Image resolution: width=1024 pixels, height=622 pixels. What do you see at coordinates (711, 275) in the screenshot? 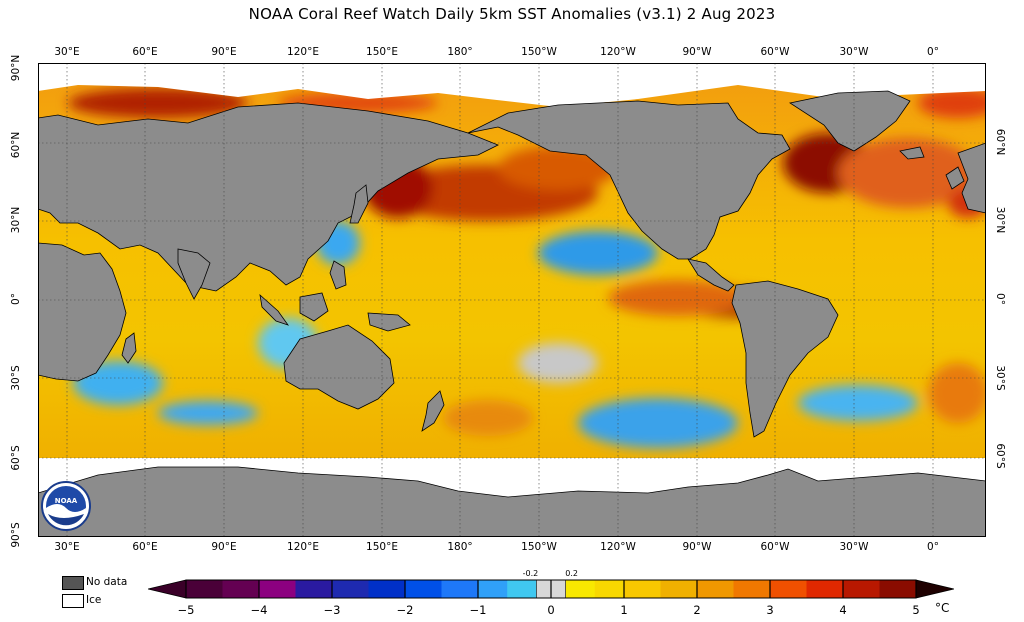
I see `central-america` at bounding box center [711, 275].